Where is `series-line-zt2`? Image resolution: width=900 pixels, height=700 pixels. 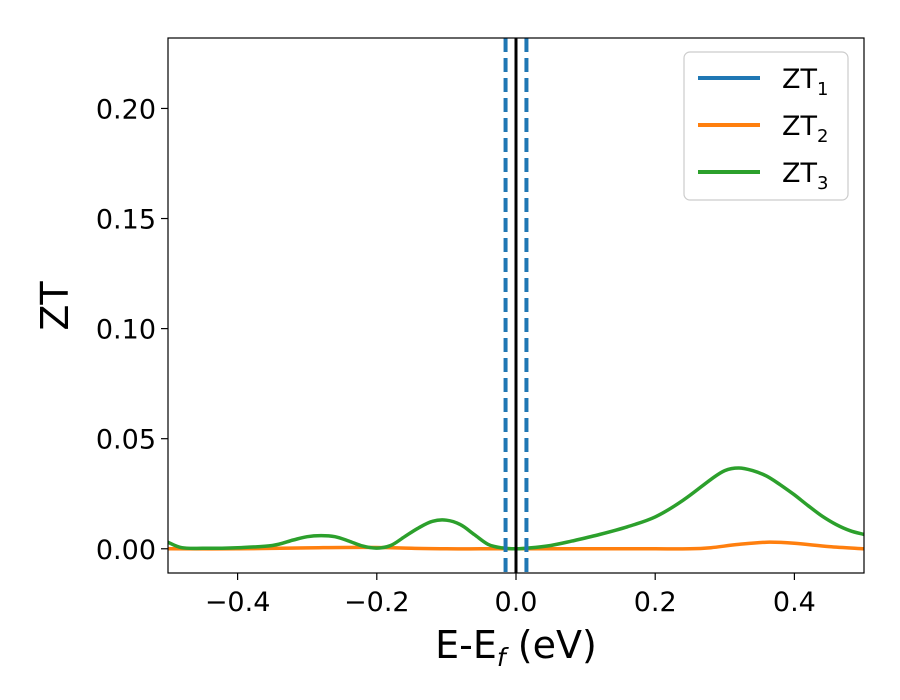
series-line-zt2 is located at coordinates (516, 545).